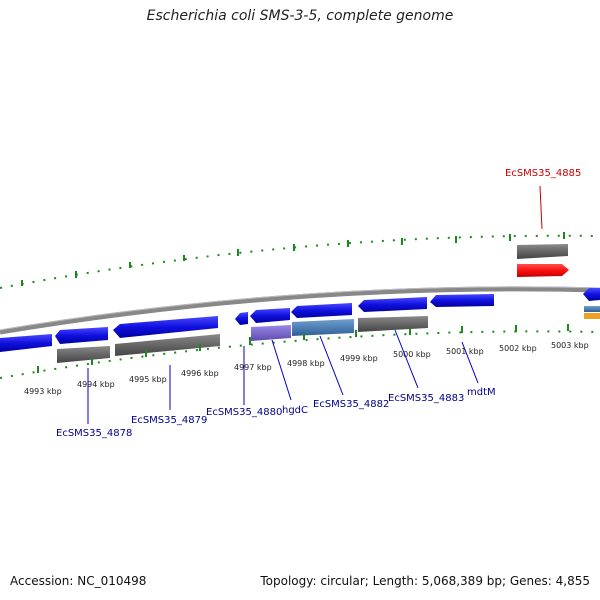 The image size is (600, 600). What do you see at coordinates (481, 392) in the screenshot?
I see `gene-label: mdtM` at bounding box center [481, 392].